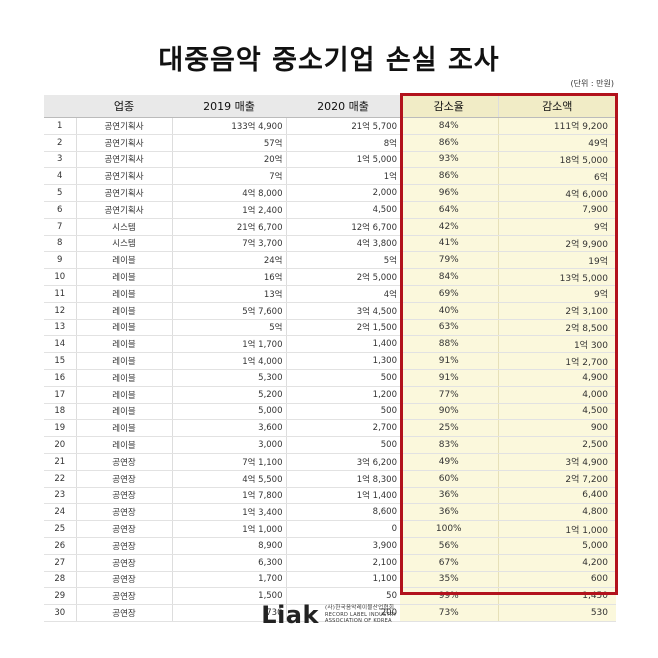 Image resolution: width=658 pixels, height=658 pixels. What do you see at coordinates (124, 106) in the screenshot?
I see `header-business-type: 업종` at bounding box center [124, 106].